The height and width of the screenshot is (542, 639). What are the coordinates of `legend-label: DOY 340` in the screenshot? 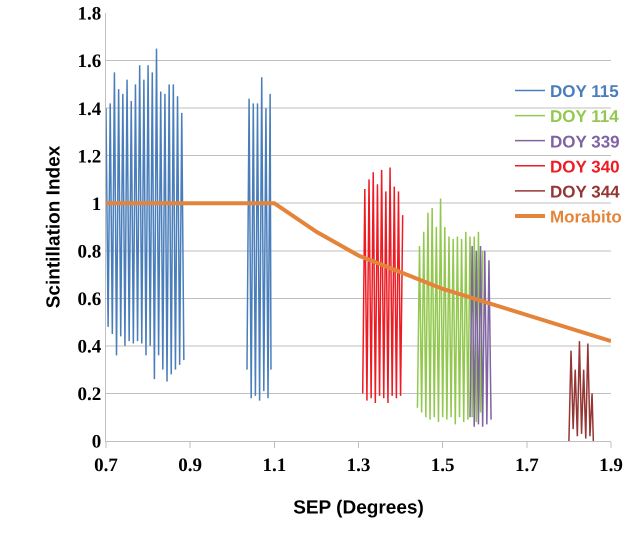 It's located at (585, 166).